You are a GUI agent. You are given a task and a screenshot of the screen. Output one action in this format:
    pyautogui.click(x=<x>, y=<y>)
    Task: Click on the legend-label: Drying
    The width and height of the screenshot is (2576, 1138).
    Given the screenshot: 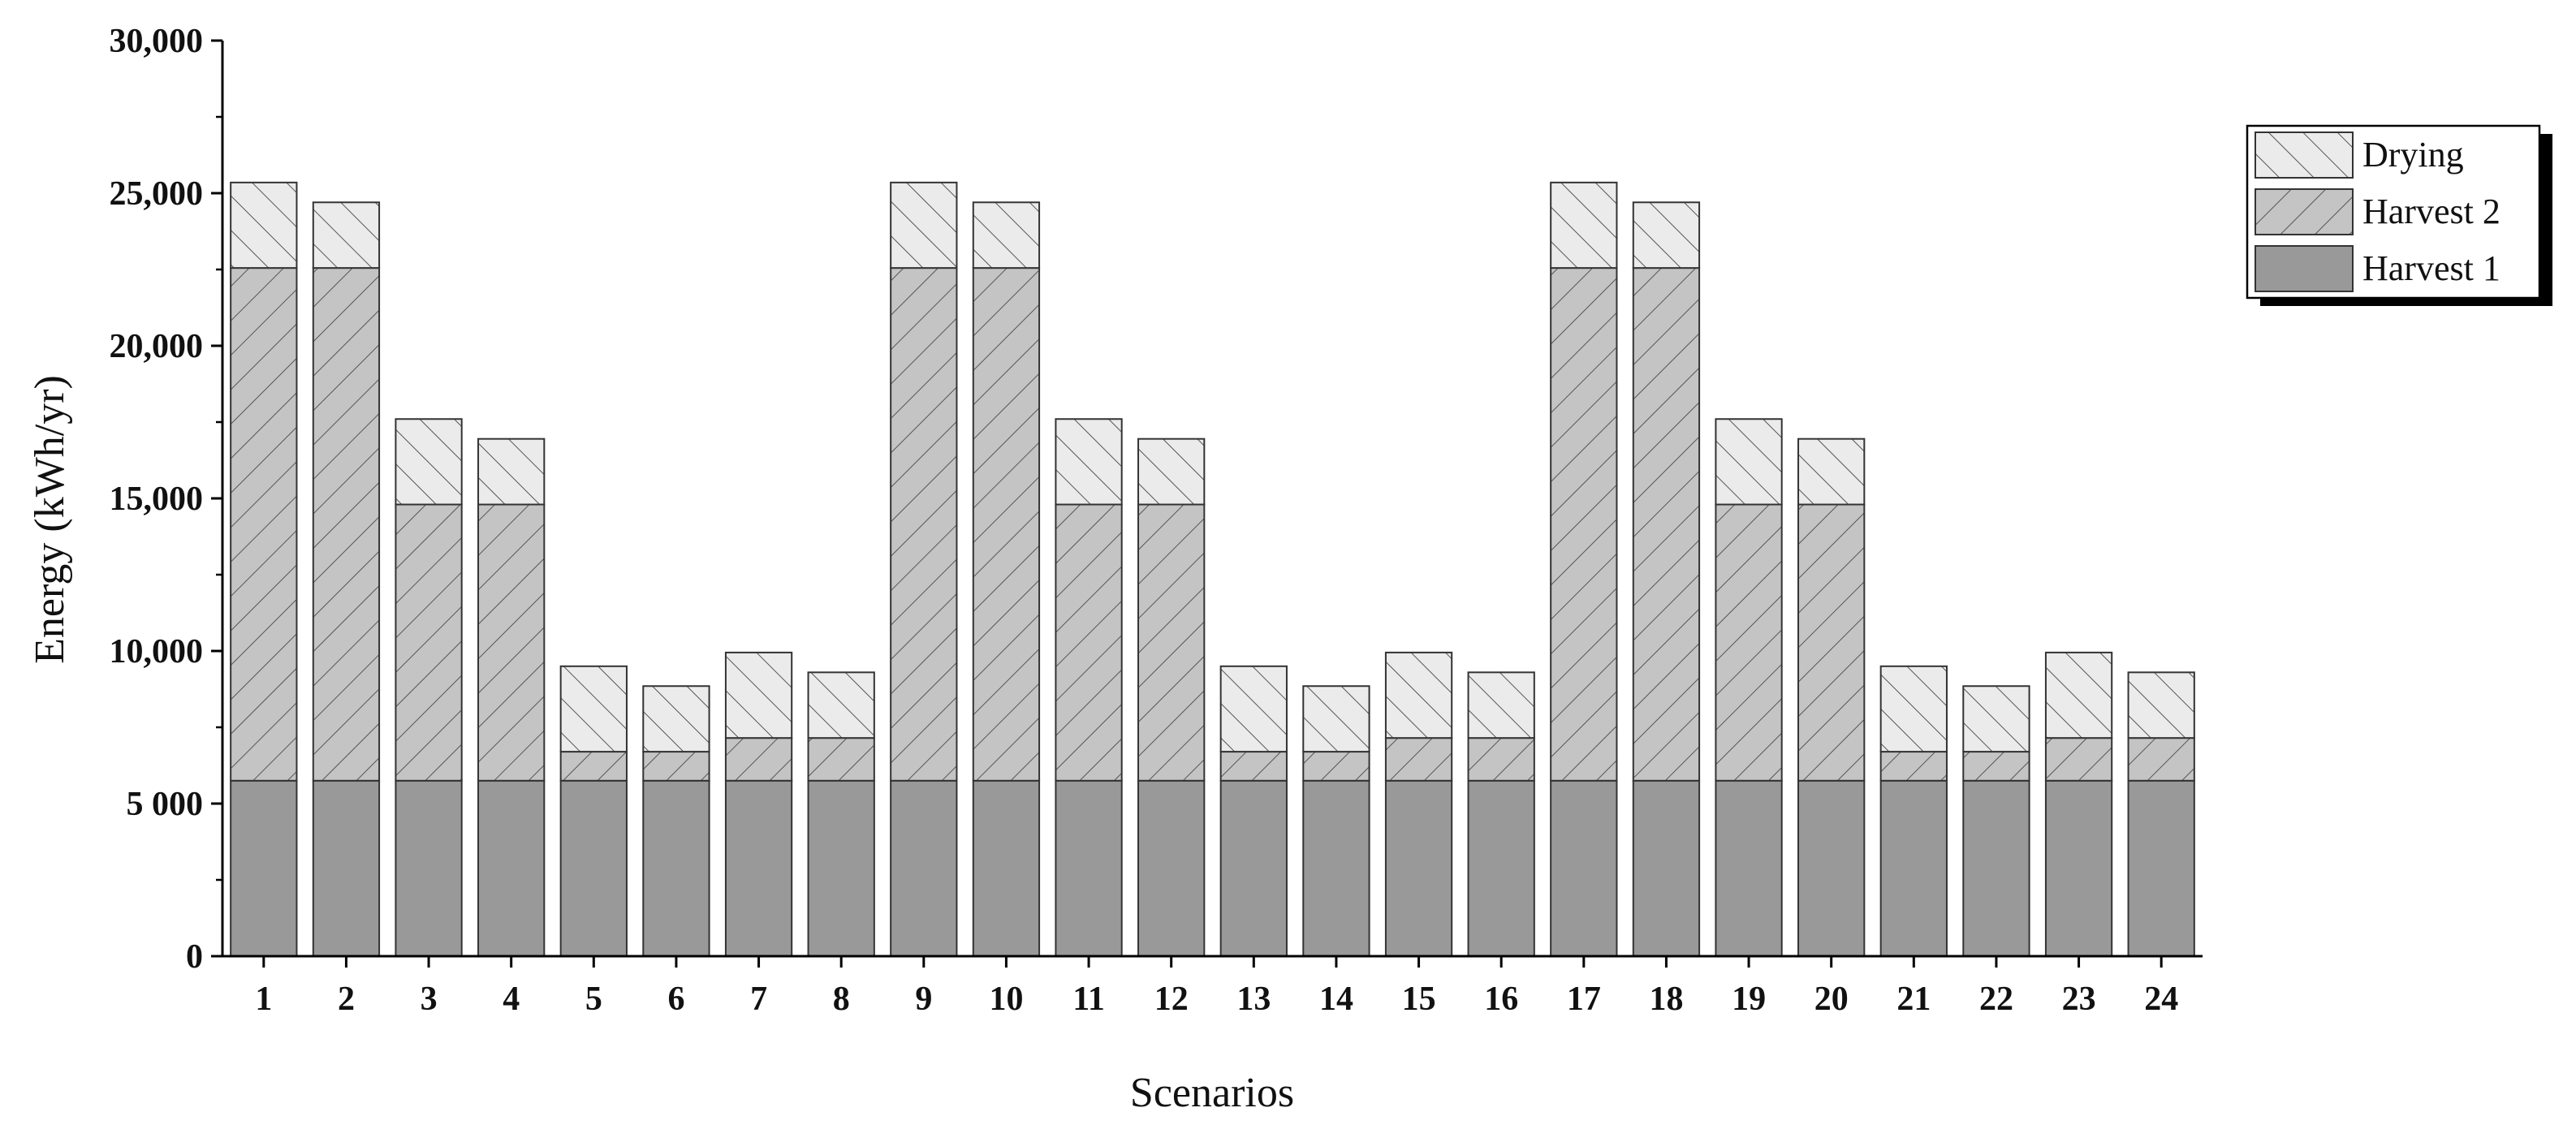 What is the action you would take?
    pyautogui.click(x=2413, y=155)
    